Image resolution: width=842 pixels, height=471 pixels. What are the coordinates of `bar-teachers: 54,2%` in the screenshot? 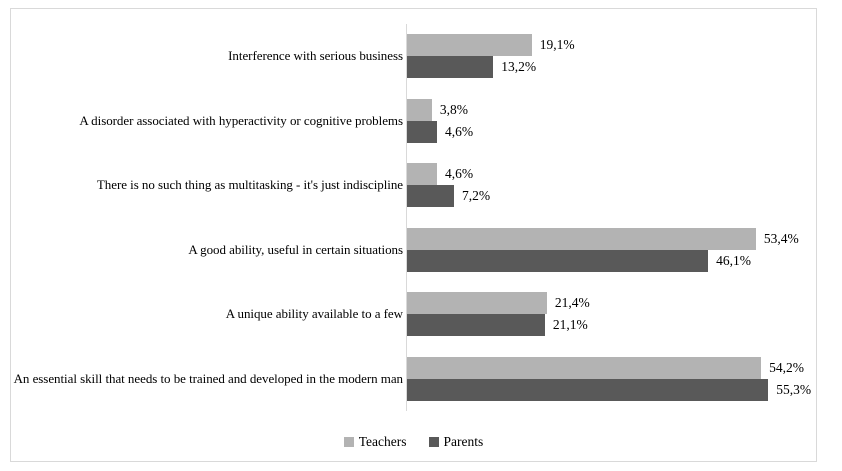 It's located at (605, 367).